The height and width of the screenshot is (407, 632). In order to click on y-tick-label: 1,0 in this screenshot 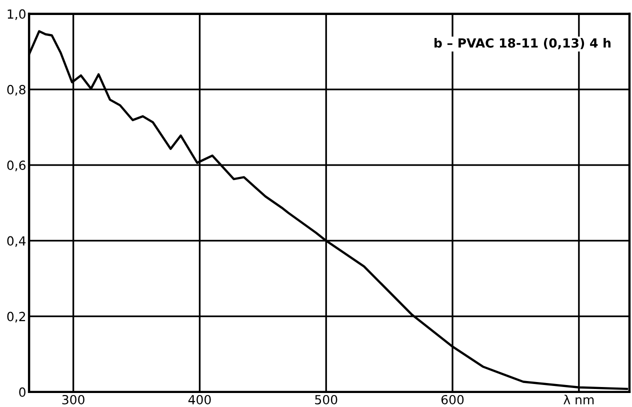, I will do `click(17, 14)`.